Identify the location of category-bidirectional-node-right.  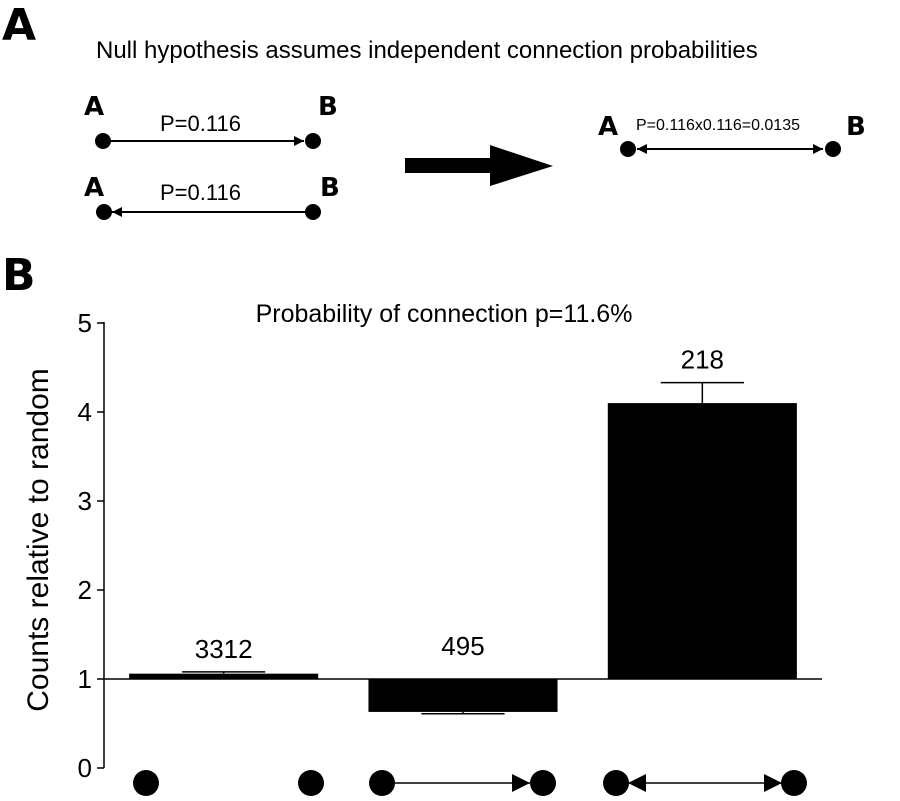
(794, 783).